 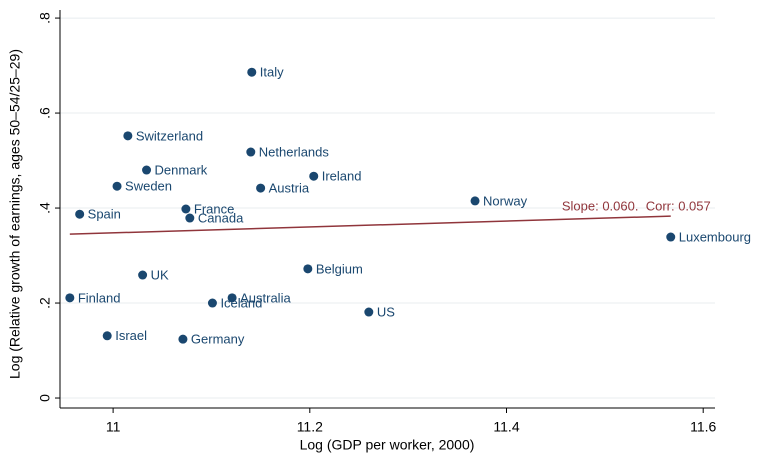 I want to click on x-tick-label: 11.6, so click(x=703, y=427).